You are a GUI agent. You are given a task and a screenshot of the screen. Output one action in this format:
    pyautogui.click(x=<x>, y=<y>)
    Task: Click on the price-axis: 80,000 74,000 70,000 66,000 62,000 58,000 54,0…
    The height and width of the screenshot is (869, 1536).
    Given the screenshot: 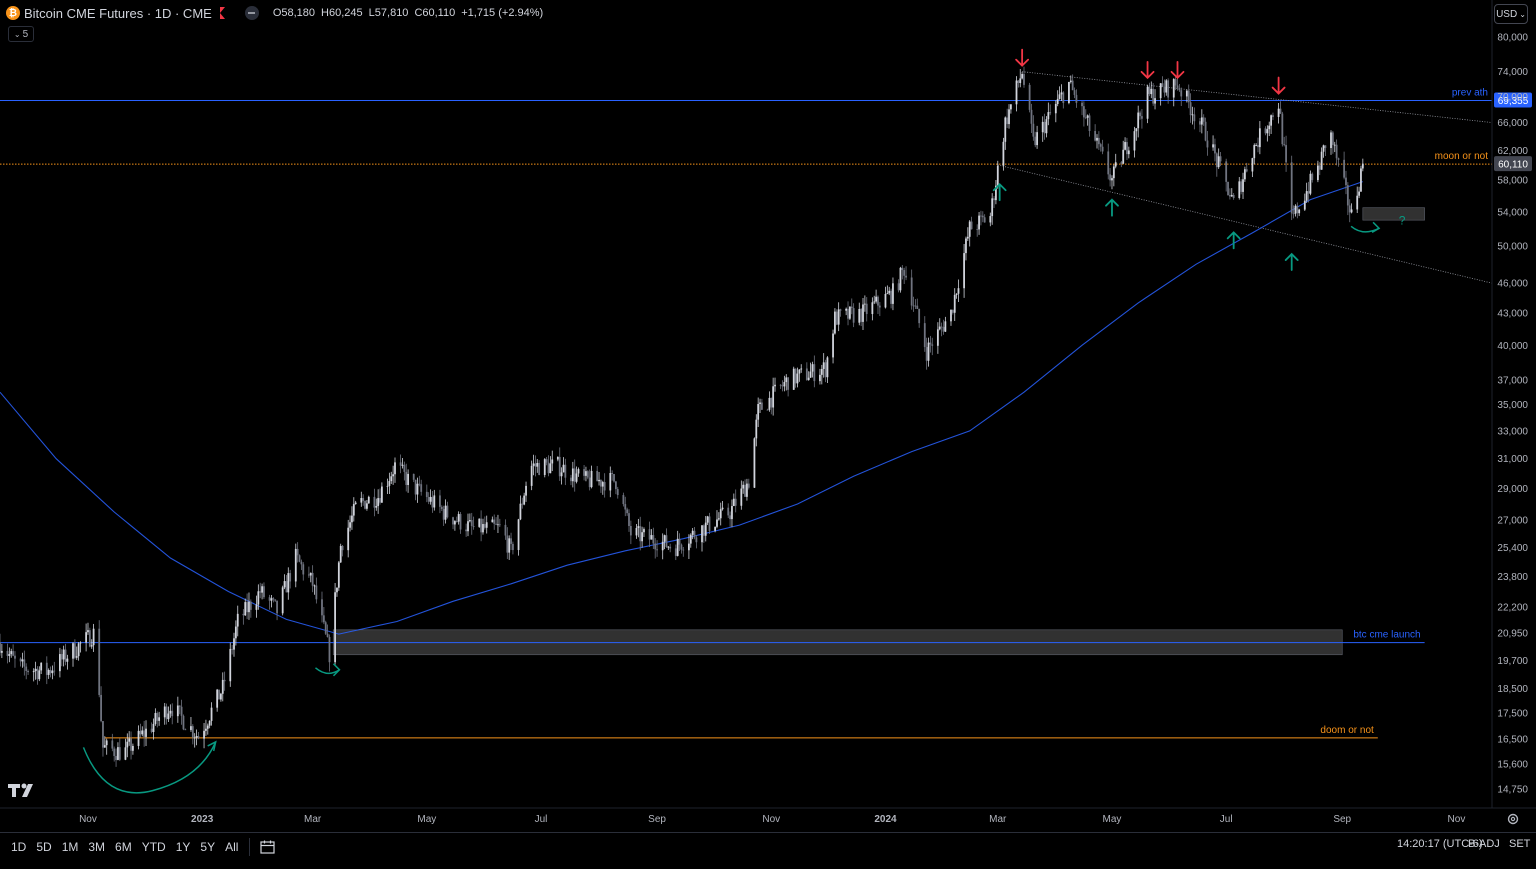 What is the action you would take?
    pyautogui.click(x=1509, y=404)
    